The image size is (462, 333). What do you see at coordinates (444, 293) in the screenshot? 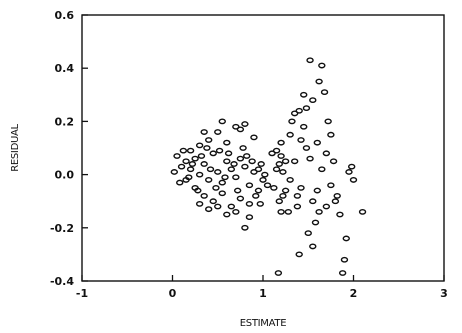
I see `x-tick-label: 3` at bounding box center [444, 293].